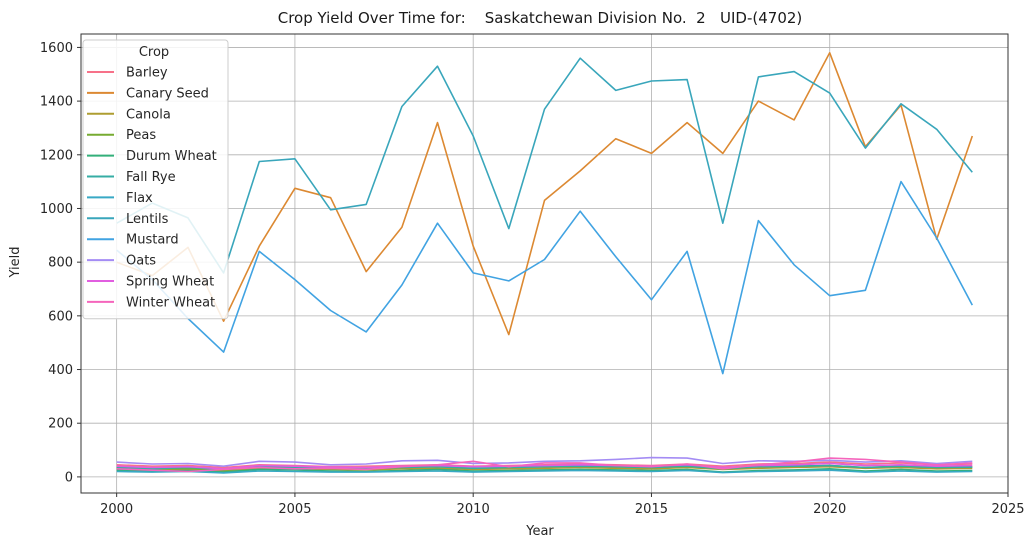 This screenshot has width=1024, height=547. I want to click on legend-entry: Spring Wheat, so click(170, 282).